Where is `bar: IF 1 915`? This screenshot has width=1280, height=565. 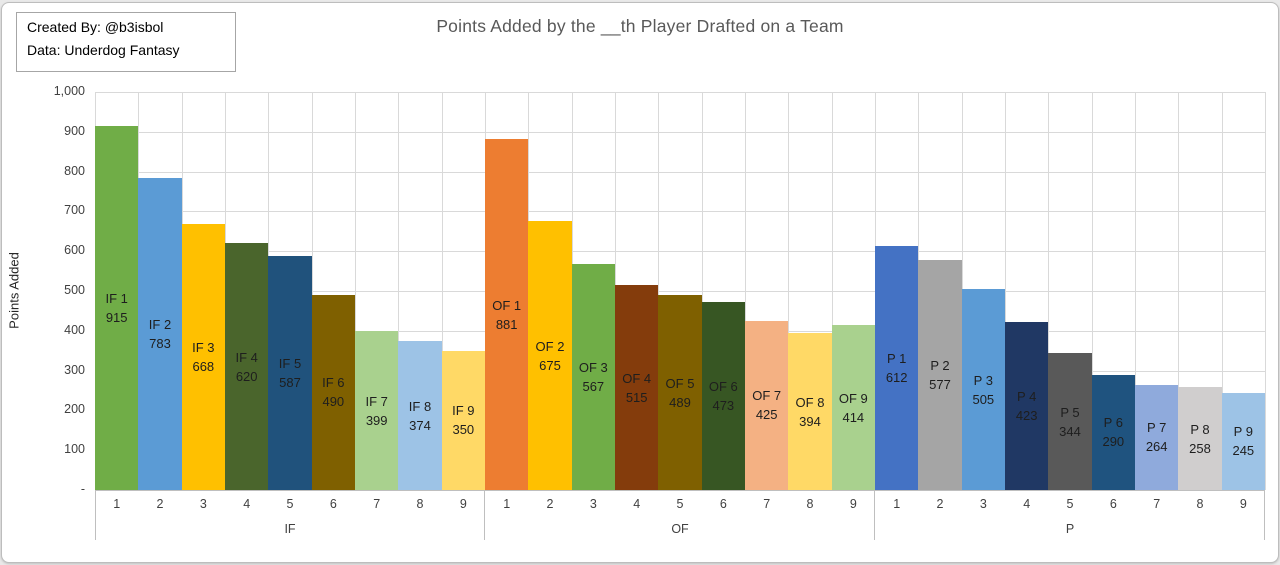 bar: IF 1 915 is located at coordinates (117, 307).